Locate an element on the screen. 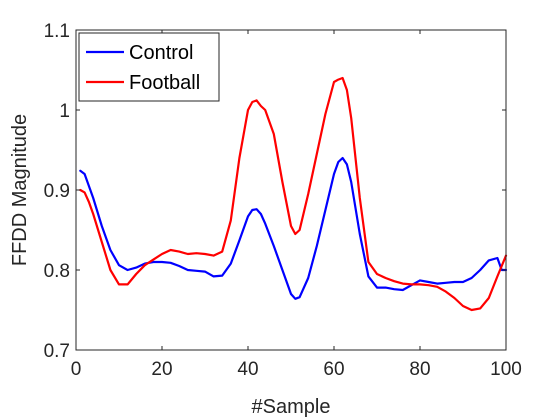 Image resolution: width=560 pixels, height=420 pixels. legend-entry-label: Football is located at coordinates (164, 83).